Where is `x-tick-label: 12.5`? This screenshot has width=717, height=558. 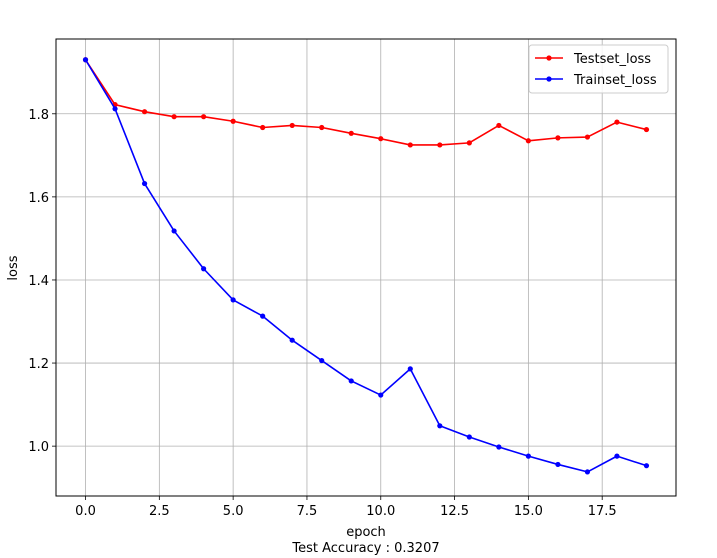 x-tick-label: 12.5 is located at coordinates (454, 511).